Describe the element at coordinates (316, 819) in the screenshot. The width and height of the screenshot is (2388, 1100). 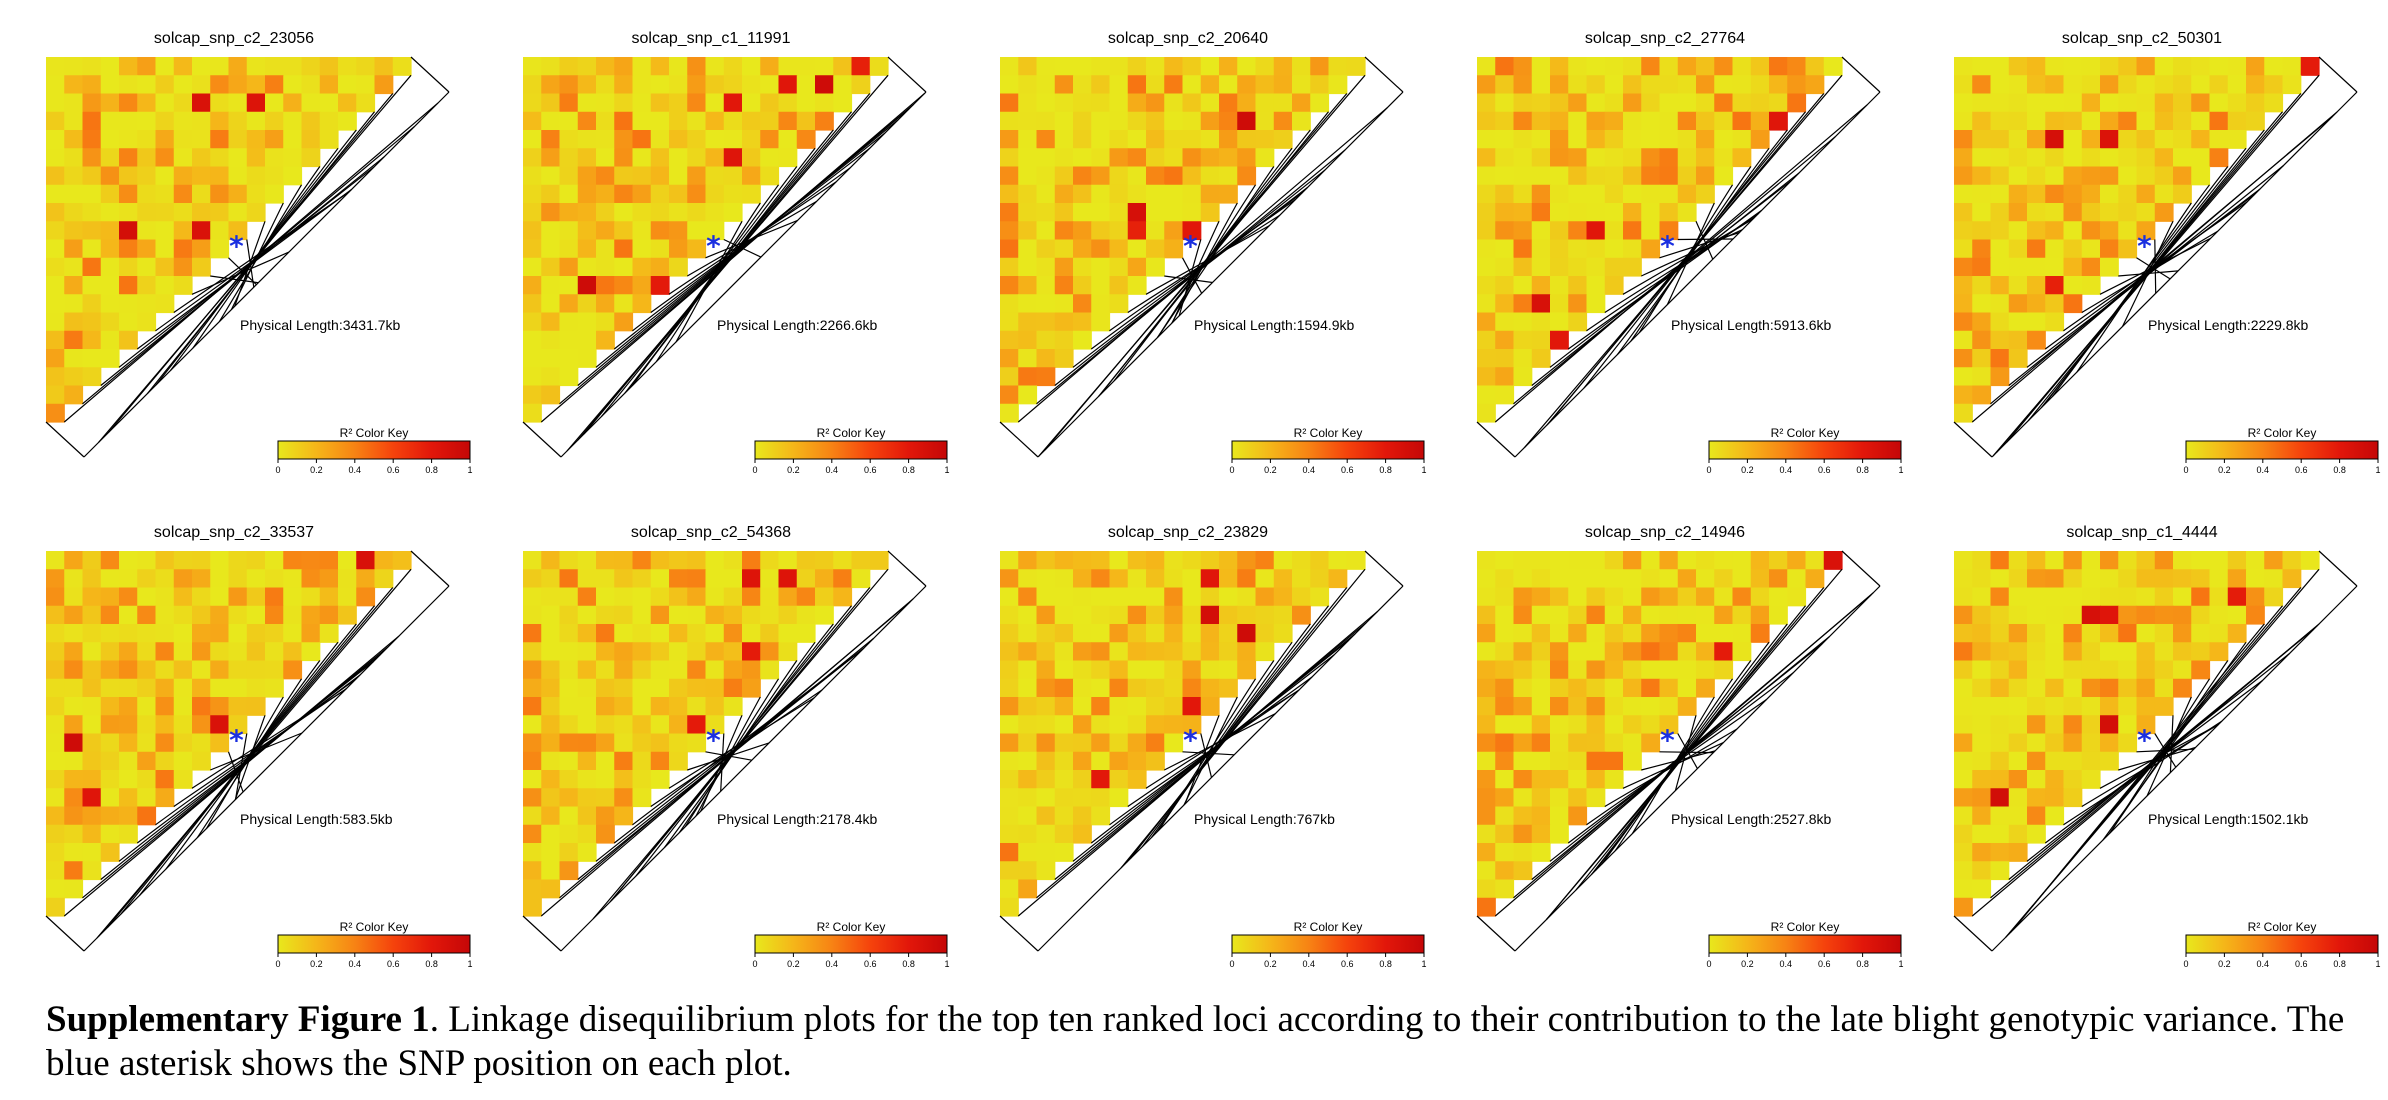
I see `physical-length: Physical Length:583.5kb` at that location.